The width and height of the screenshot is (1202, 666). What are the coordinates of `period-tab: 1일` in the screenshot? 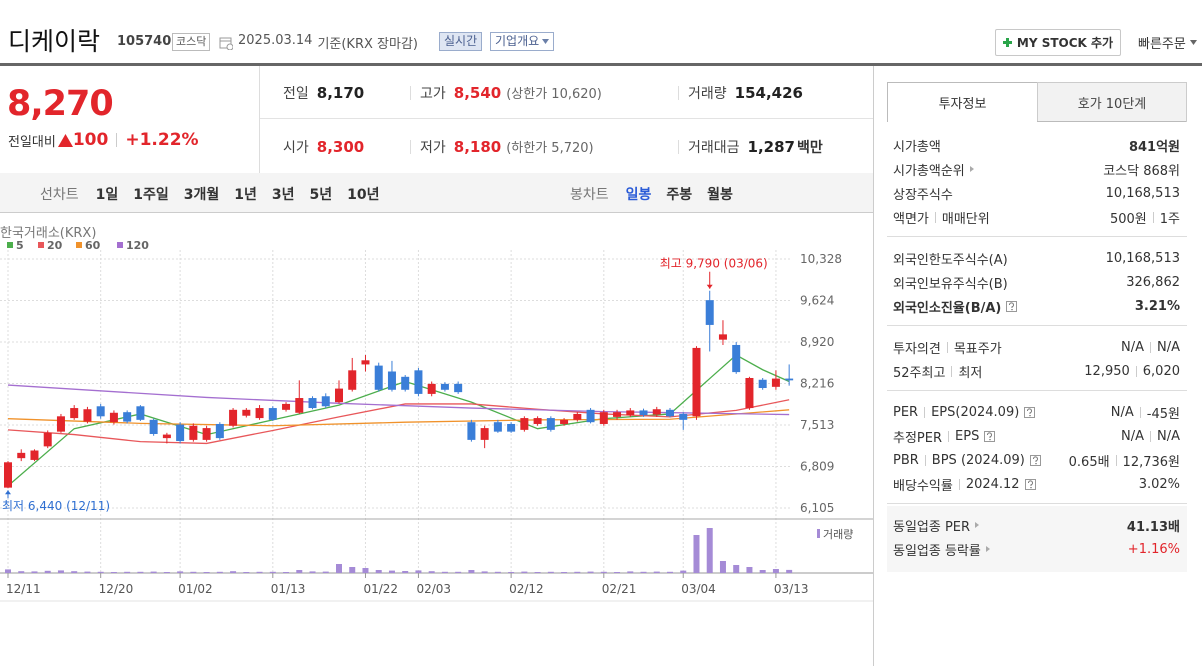 It's located at (107, 195).